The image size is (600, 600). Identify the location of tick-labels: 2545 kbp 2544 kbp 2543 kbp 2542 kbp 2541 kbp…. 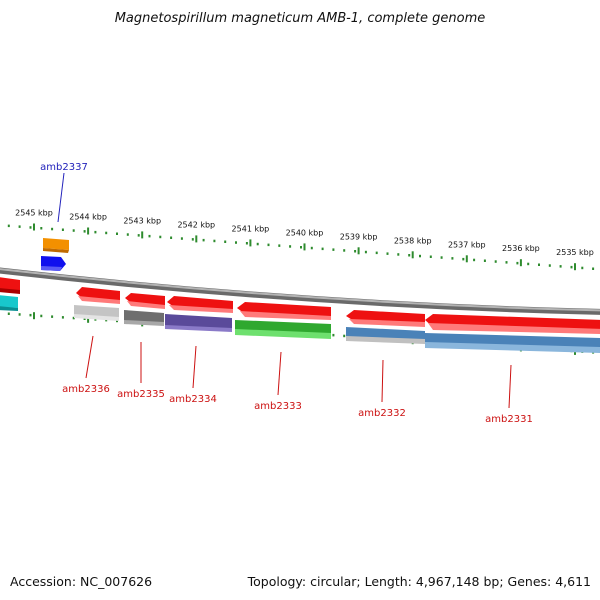
(304, 233).